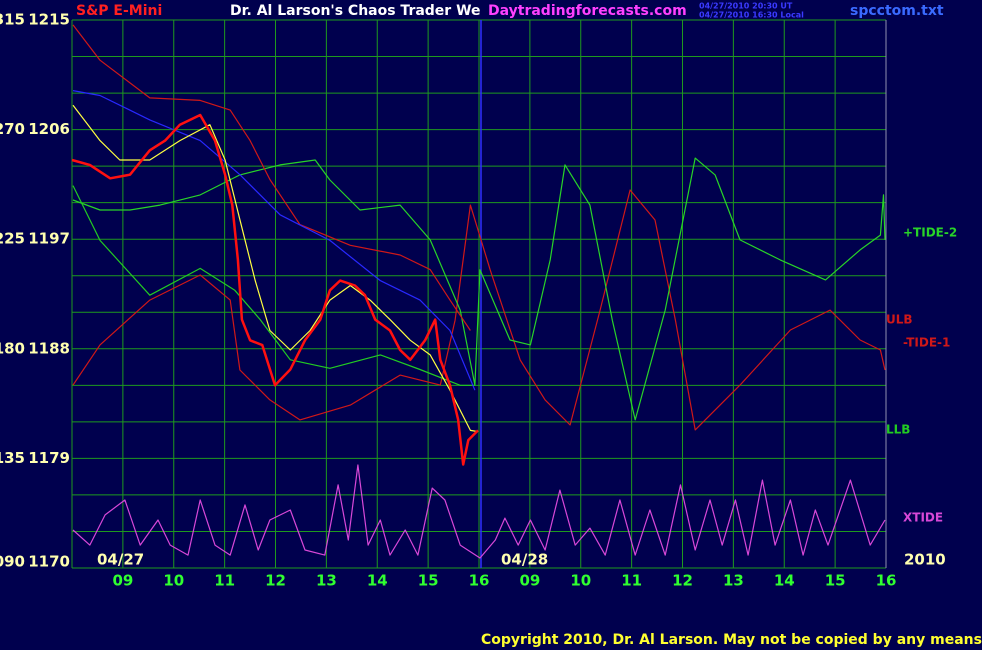  What do you see at coordinates (355, 11) in the screenshot?
I see `chart-title: Dr. Al Larson's Chaos Trader We` at bounding box center [355, 11].